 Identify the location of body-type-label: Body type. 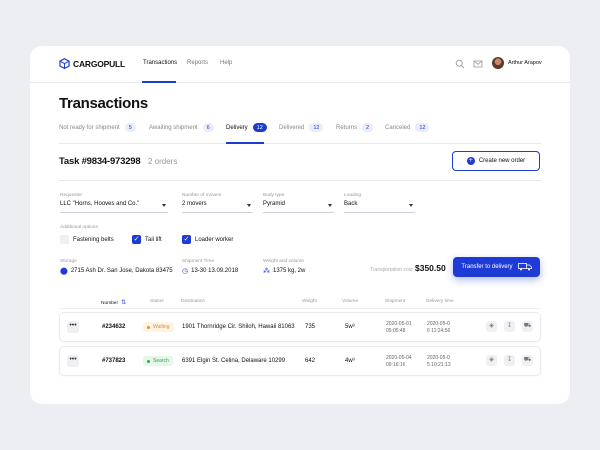
(274, 195).